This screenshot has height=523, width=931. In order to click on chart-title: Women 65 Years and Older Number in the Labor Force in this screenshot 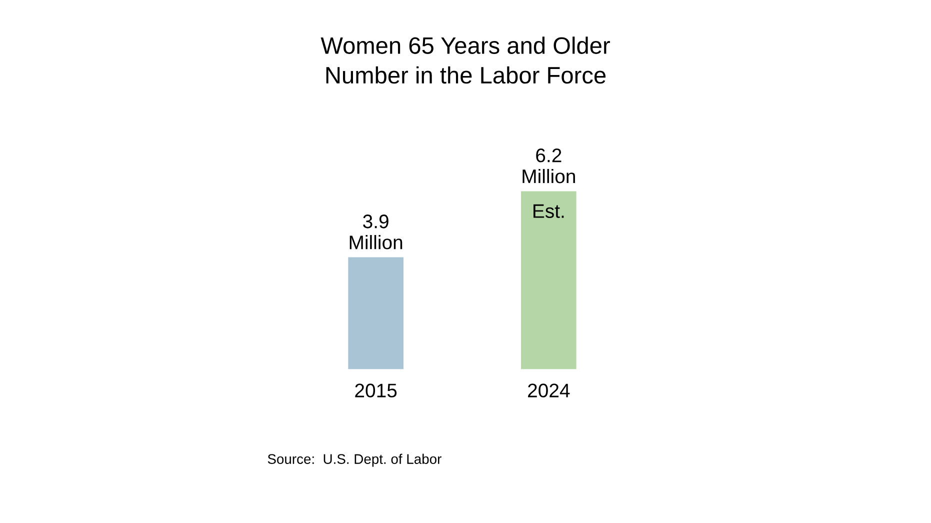, I will do `click(465, 60)`.